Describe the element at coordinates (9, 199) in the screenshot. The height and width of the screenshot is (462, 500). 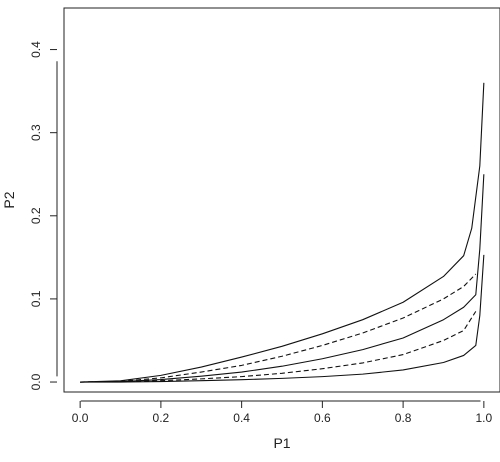
I see `y-axis-label: P2` at that location.